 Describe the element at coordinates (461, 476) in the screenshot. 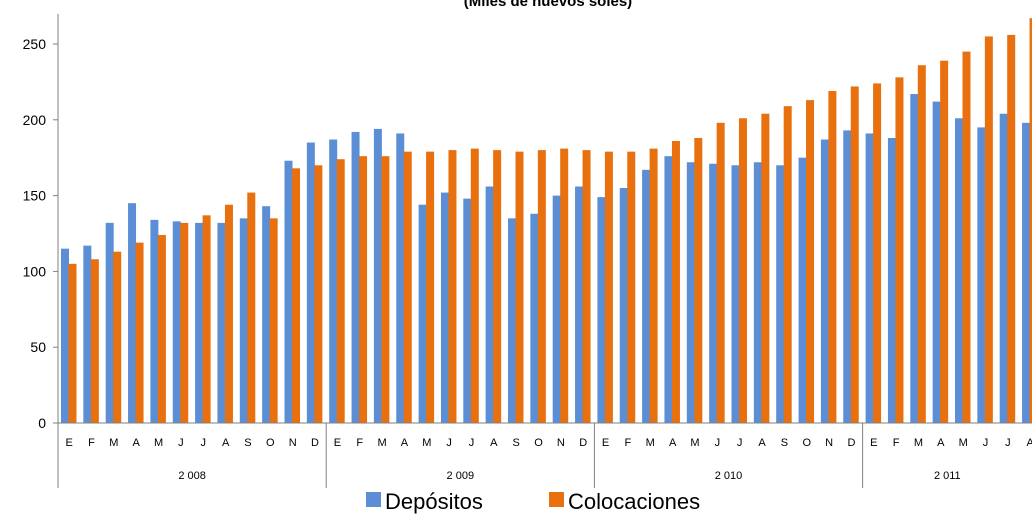

I see `year-group-label: 2 009` at that location.